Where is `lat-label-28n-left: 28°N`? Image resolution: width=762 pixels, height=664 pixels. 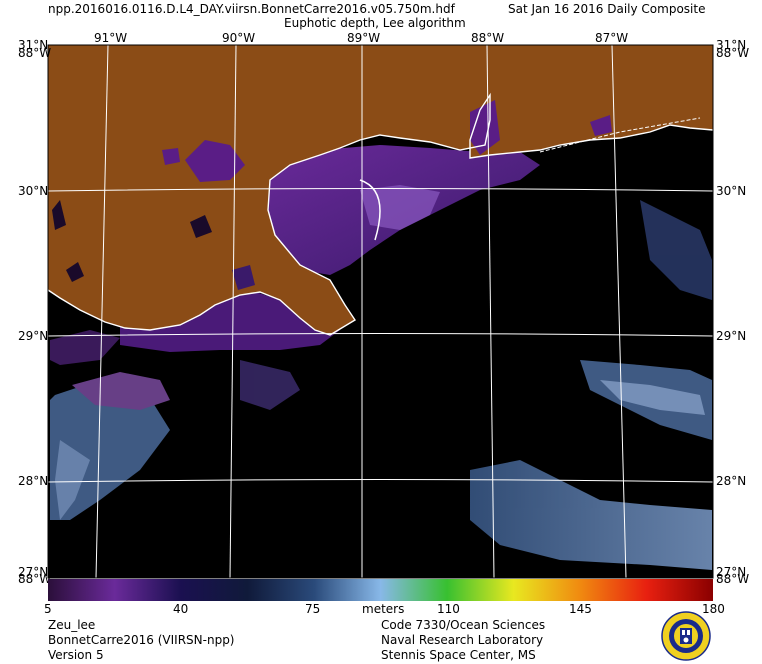 lat-label-28n-left: 28°N is located at coordinates (33, 481).